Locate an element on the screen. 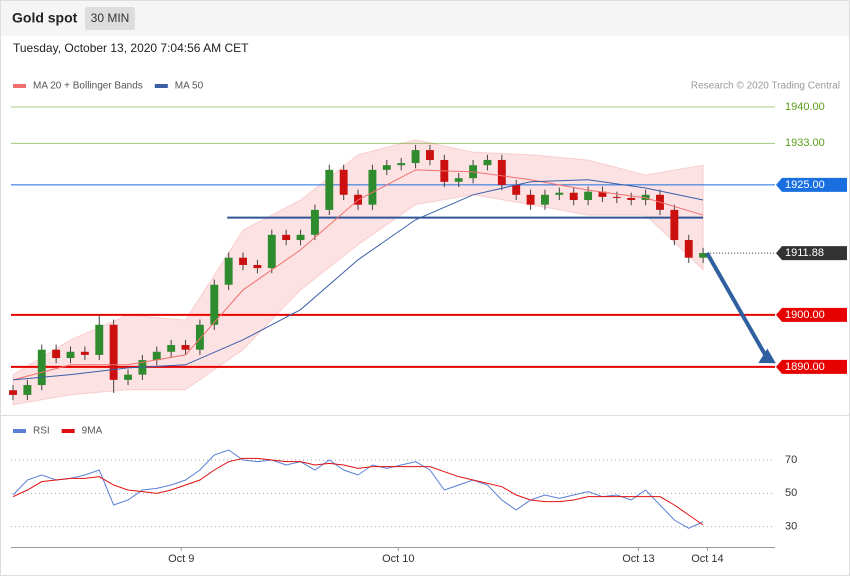 The height and width of the screenshot is (581, 850). y-tick-label: 30 is located at coordinates (791, 527).